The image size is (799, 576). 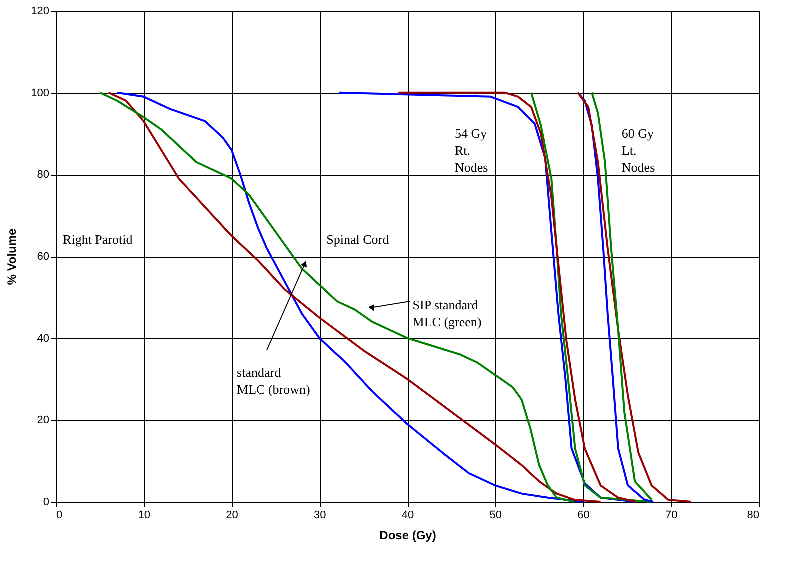 I want to click on x-tick-label: 10, so click(x=144, y=516).